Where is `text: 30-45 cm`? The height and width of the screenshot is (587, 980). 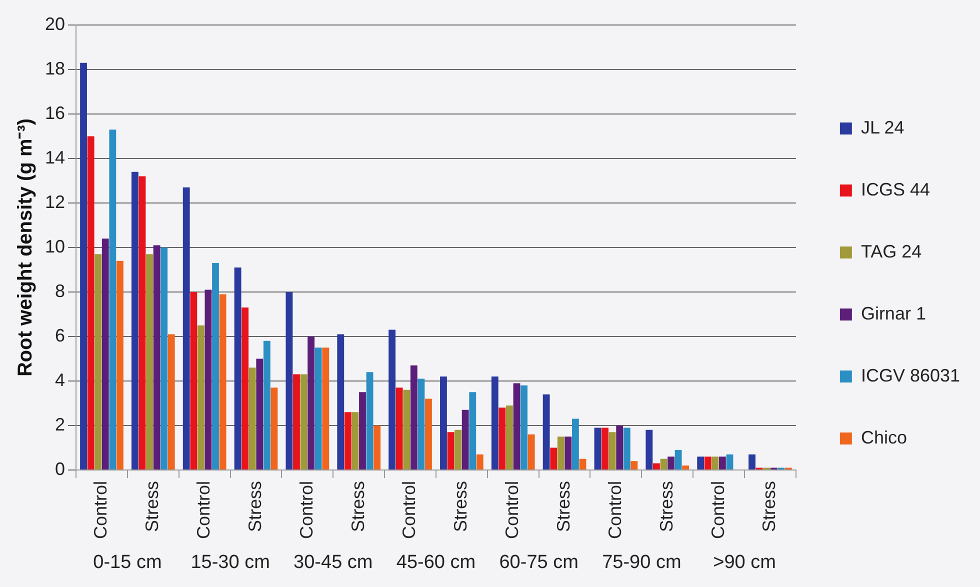 text: 30-45 cm is located at coordinates (333, 563).